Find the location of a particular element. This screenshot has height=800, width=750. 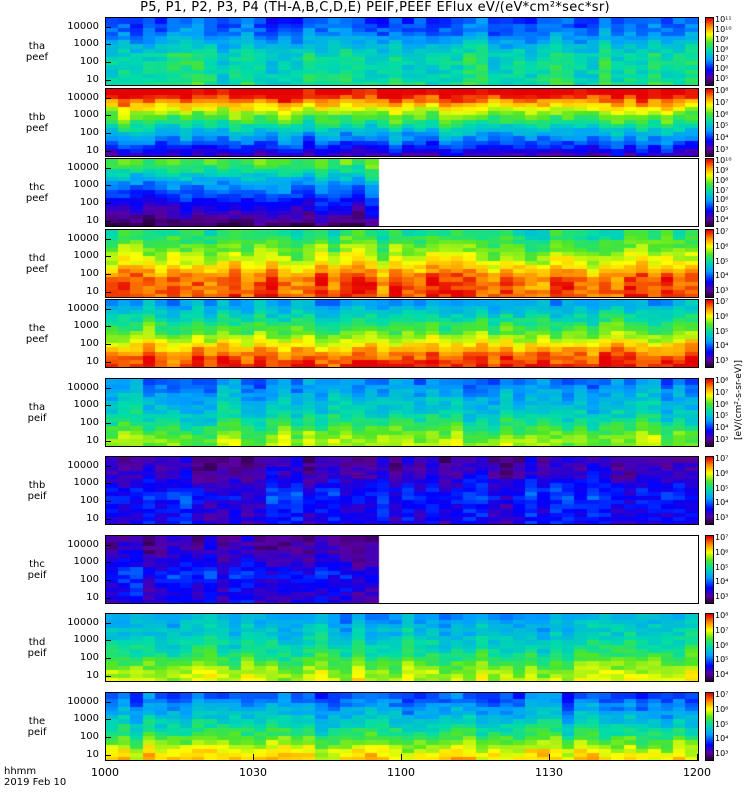

panel-ylabel: the peif is located at coordinates (37, 727).